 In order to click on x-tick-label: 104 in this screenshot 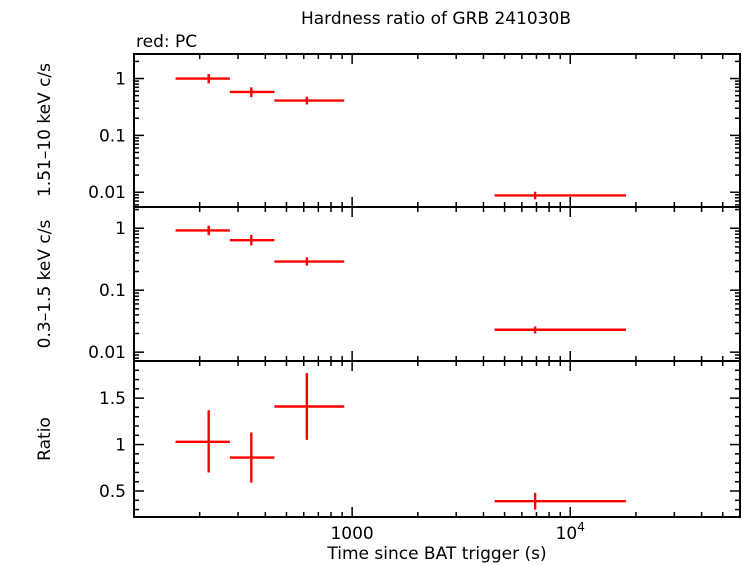, I will do `click(570, 532)`.